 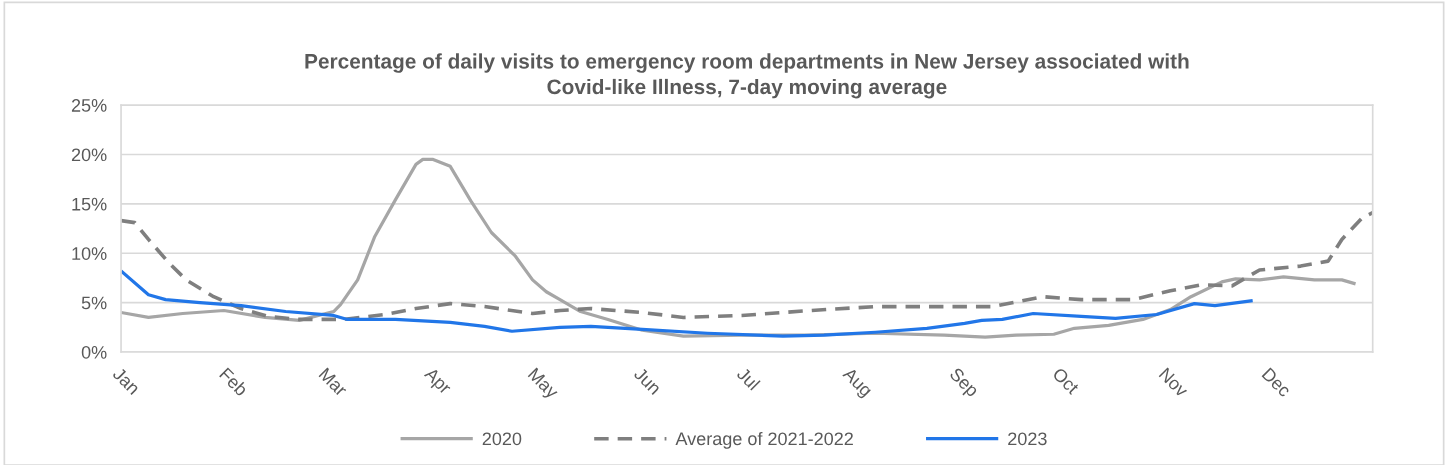 I want to click on legend-label: 2020, so click(x=502, y=439).